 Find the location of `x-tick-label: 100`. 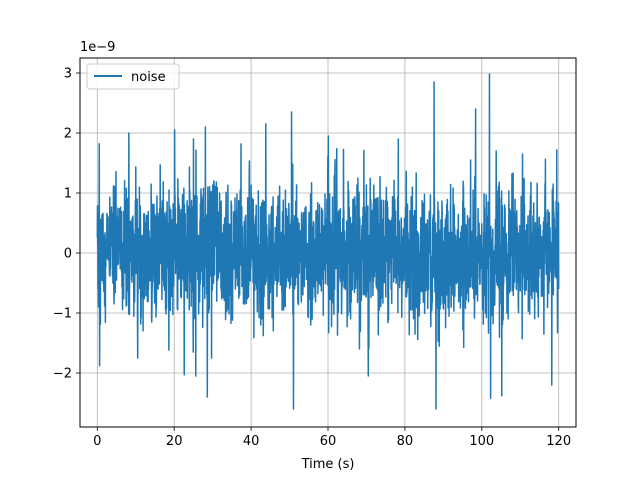

x-tick-label: 100 is located at coordinates (481, 441).